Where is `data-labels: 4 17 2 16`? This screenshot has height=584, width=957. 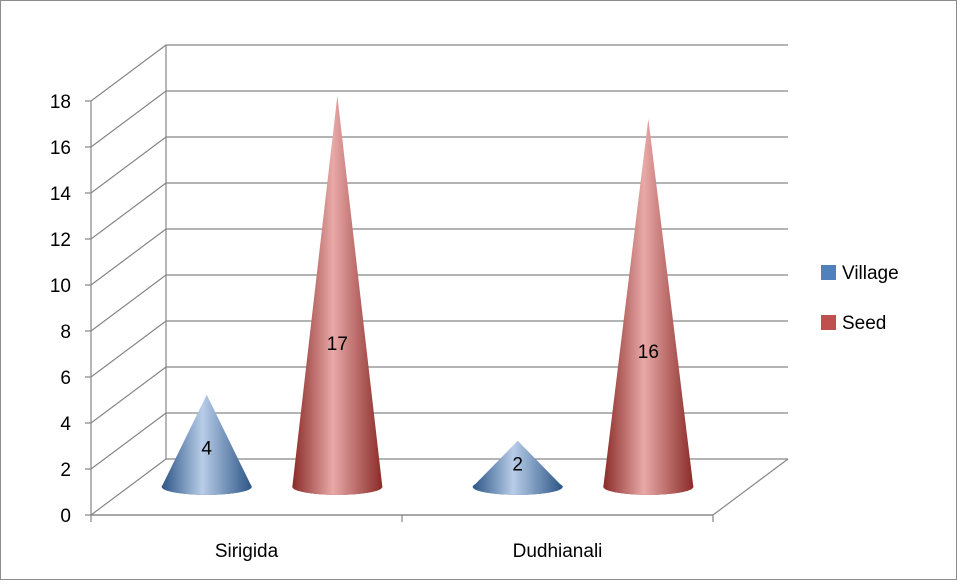
data-labels: 4 17 2 16 is located at coordinates (429, 405).